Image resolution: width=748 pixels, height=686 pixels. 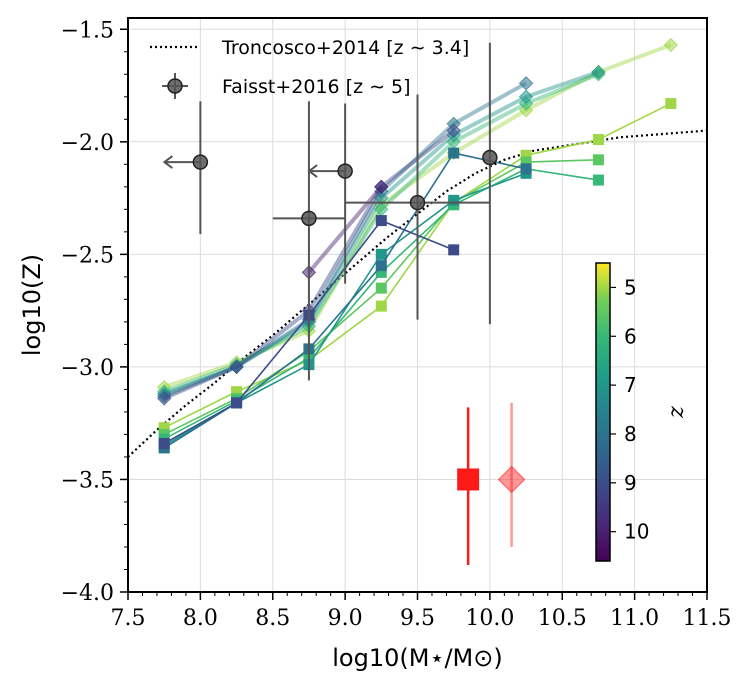 What do you see at coordinates (603, 412) in the screenshot?
I see `colorbar-gradient` at bounding box center [603, 412].